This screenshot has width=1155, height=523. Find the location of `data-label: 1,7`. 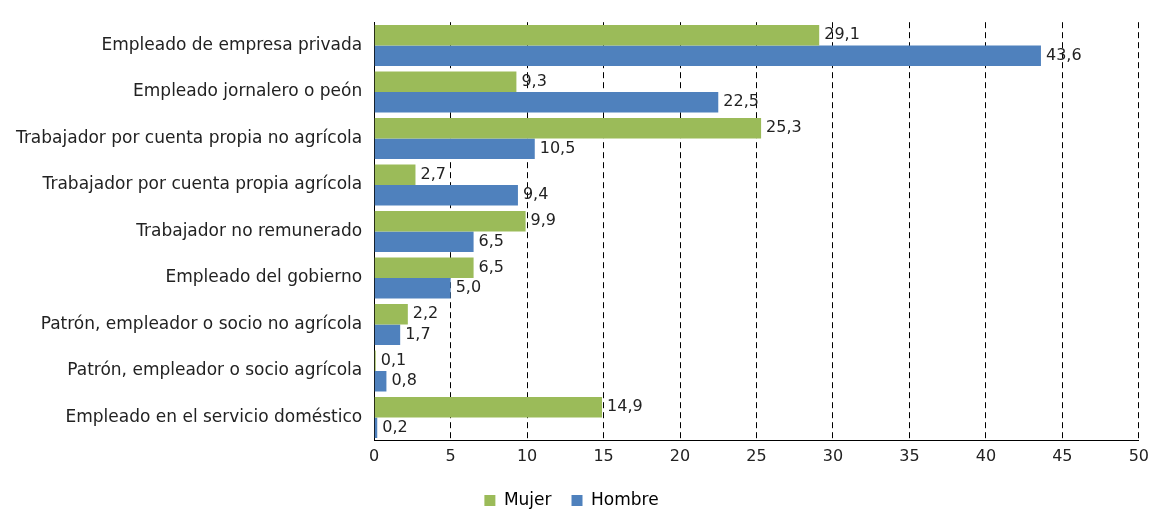

data-label: 1,7 is located at coordinates (418, 333).